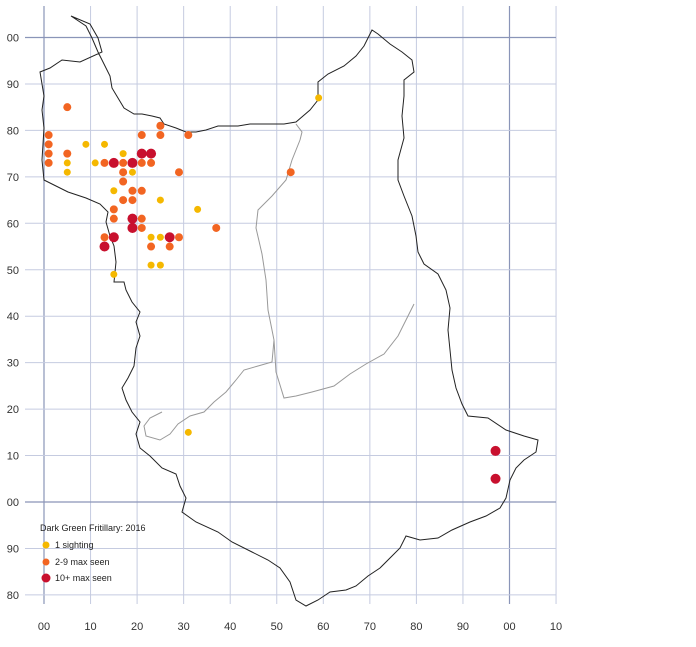  I want to click on y-tick-label: 60, so click(13, 224).